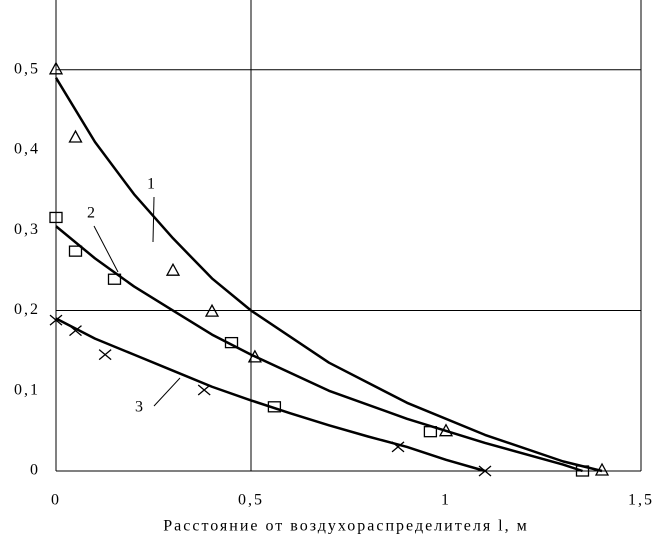 The width and height of the screenshot is (655, 542). Describe the element at coordinates (152, 184) in the screenshot. I see `curve-label: 1` at that location.